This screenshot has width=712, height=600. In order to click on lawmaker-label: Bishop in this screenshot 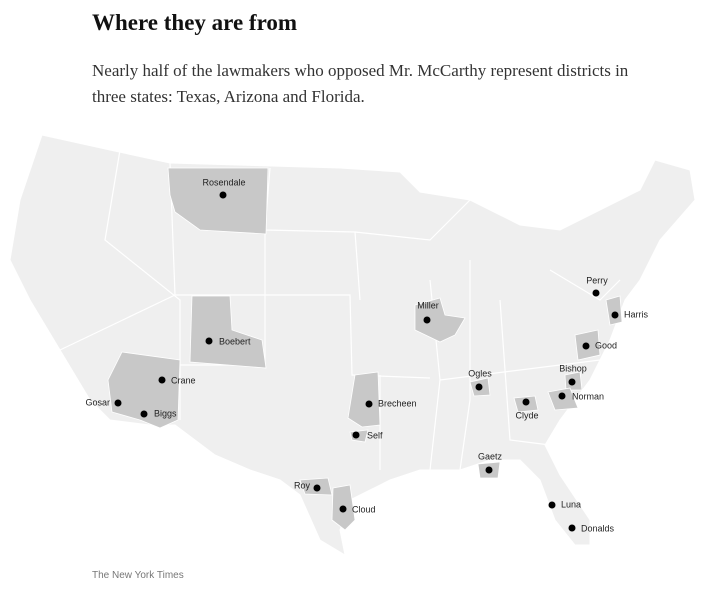, I will do `click(573, 368)`.